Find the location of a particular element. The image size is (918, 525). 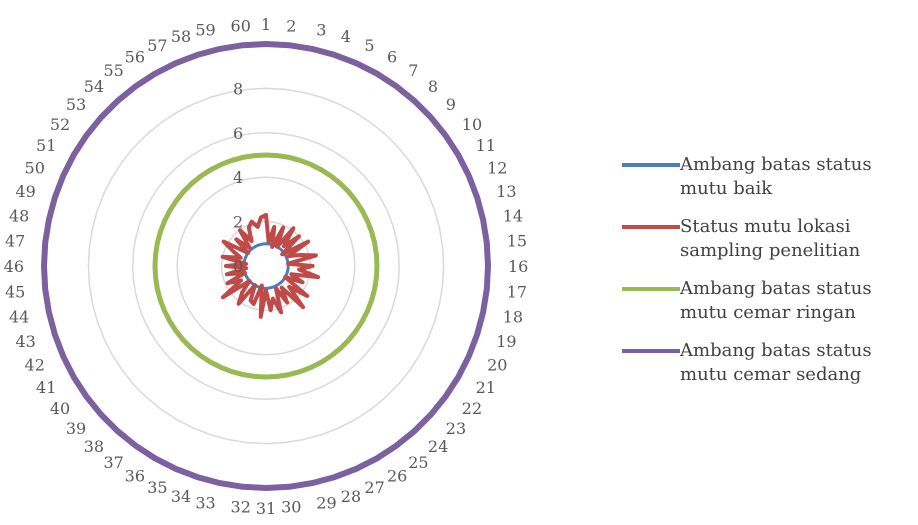

radial-tick-labels: 0 2 4 6 8 is located at coordinates (238, 177).